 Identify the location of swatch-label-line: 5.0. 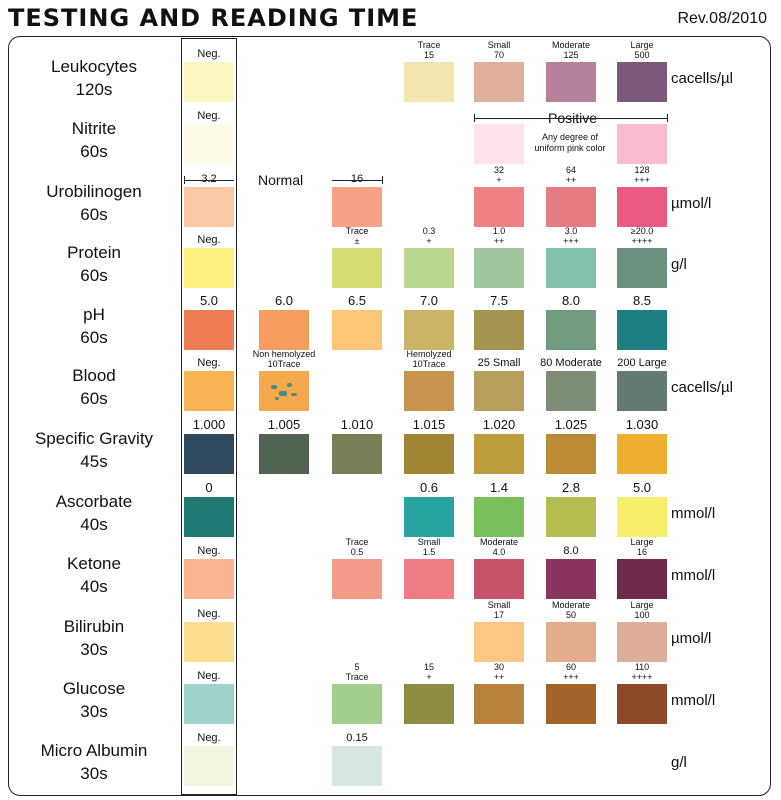
(642, 487).